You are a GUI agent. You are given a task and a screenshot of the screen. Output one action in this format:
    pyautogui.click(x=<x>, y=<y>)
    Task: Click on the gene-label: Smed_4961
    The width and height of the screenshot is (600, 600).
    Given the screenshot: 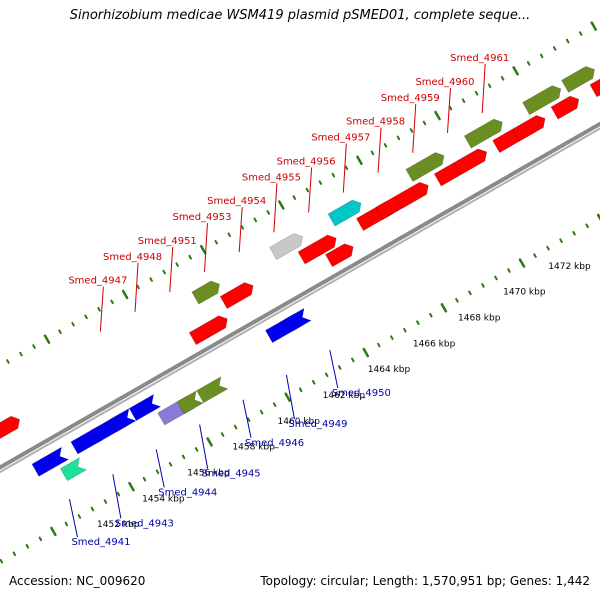 What is the action you would take?
    pyautogui.click(x=479, y=58)
    